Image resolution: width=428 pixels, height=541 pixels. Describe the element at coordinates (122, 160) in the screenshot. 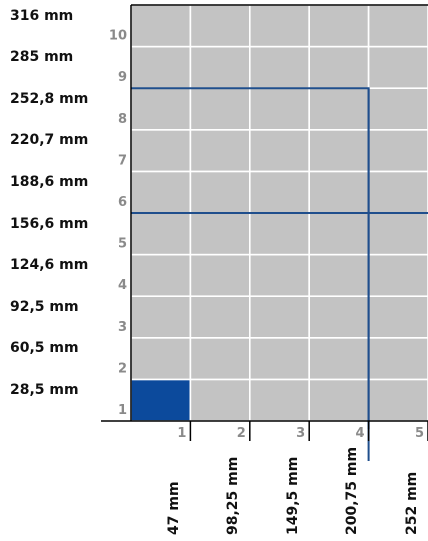

I see `row-number: 7` at that location.